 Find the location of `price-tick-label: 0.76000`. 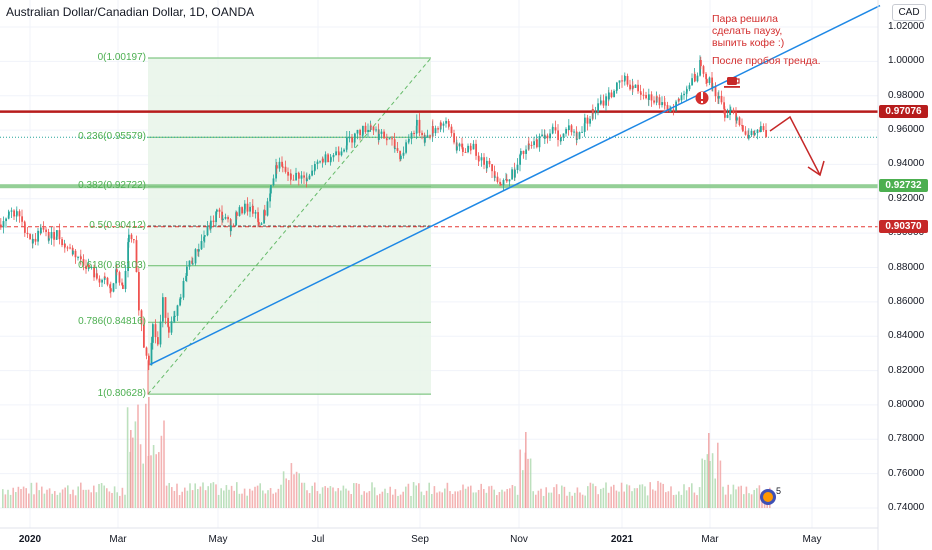

price-tick-label: 0.76000 is located at coordinates (906, 473).